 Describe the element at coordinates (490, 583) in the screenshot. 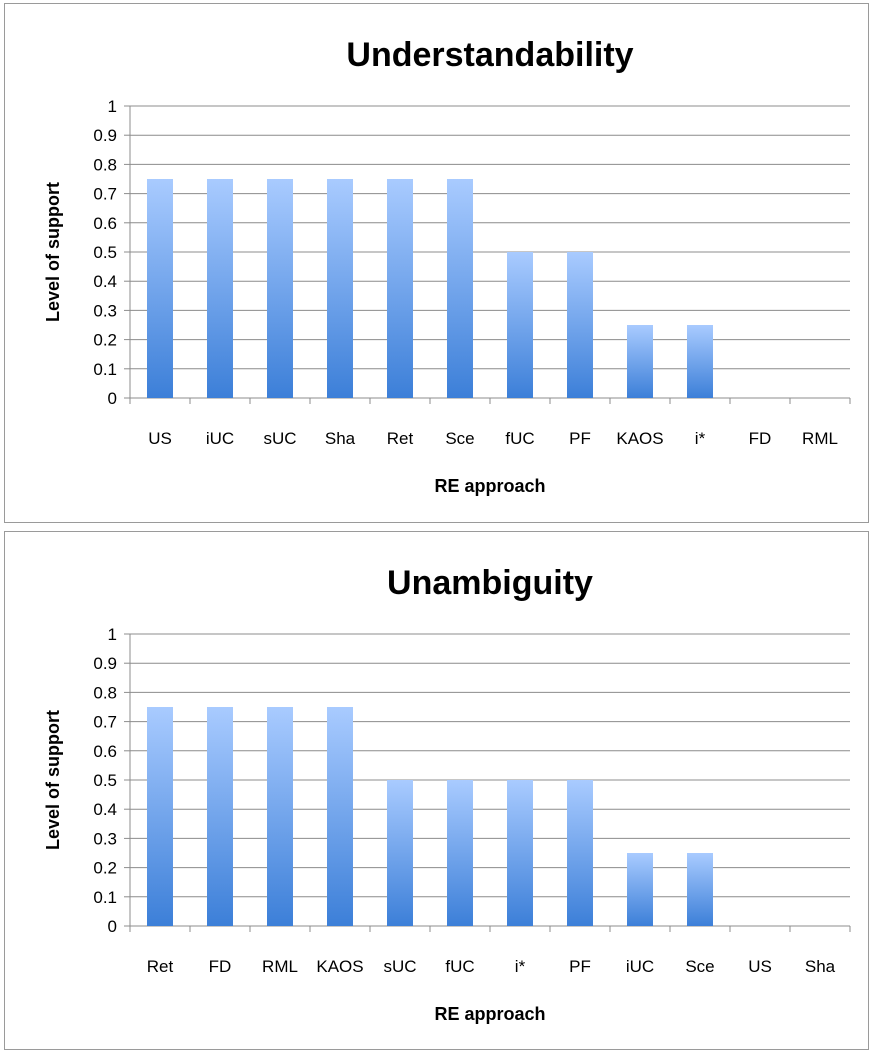

I see `chart-title: Unambiguity` at that location.